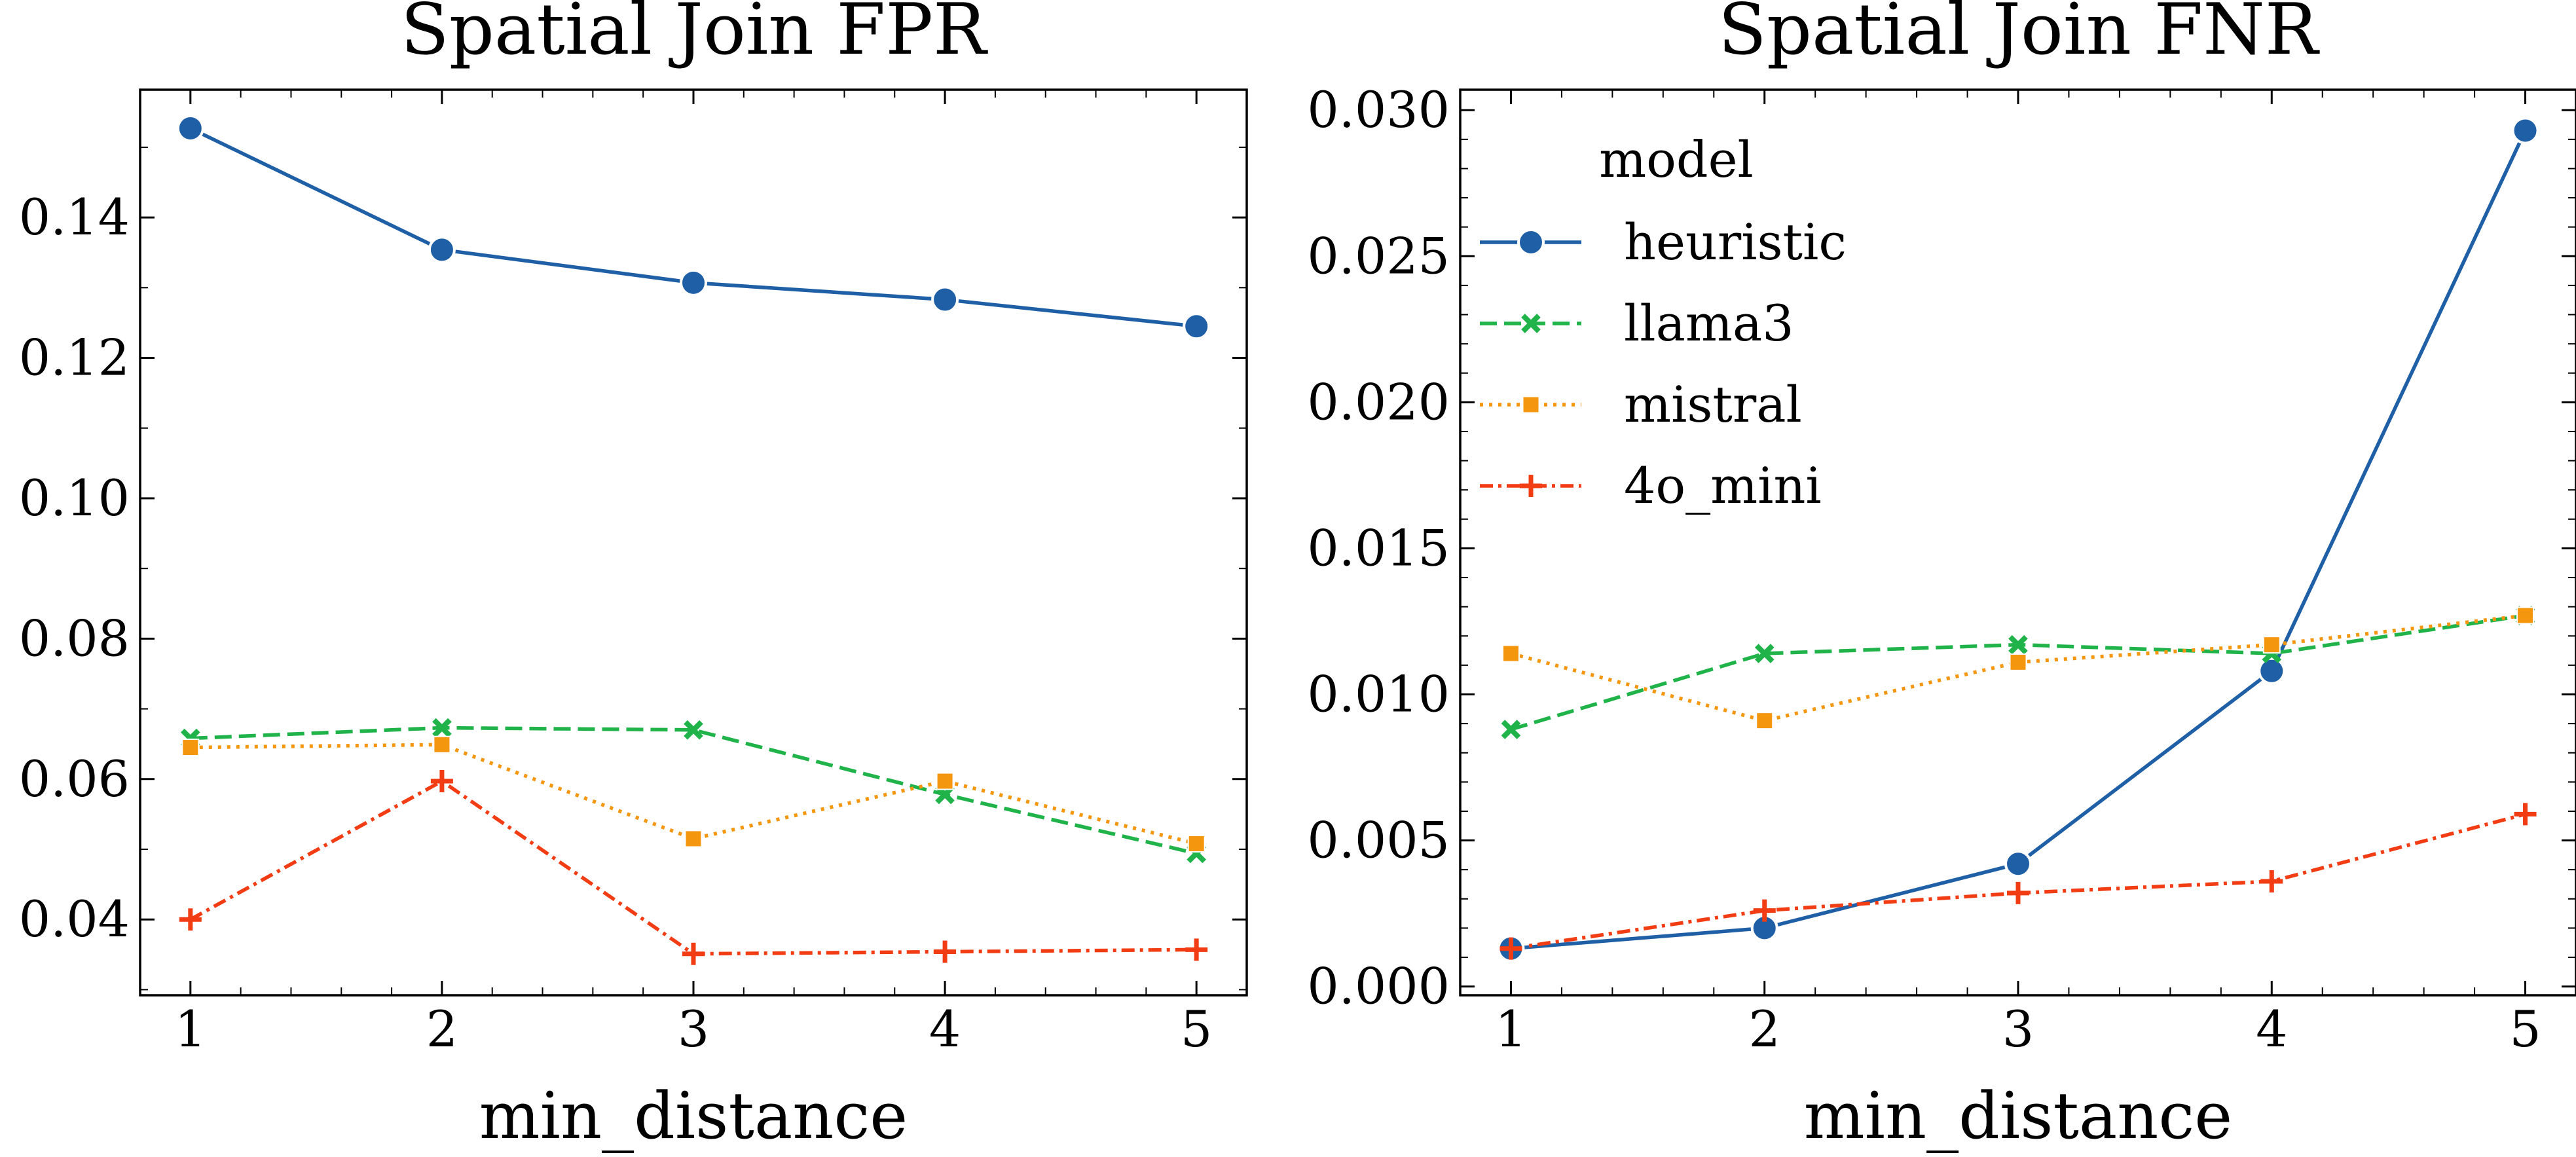  I want to click on y-tick-label: 0.14, so click(74, 217).